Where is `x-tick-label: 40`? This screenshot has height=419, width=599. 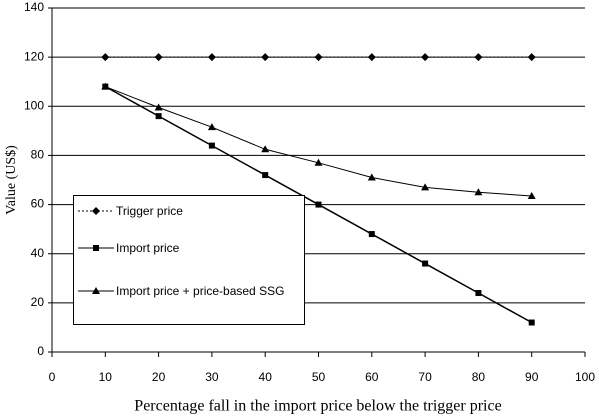
x-tick-label: 40 is located at coordinates (266, 377).